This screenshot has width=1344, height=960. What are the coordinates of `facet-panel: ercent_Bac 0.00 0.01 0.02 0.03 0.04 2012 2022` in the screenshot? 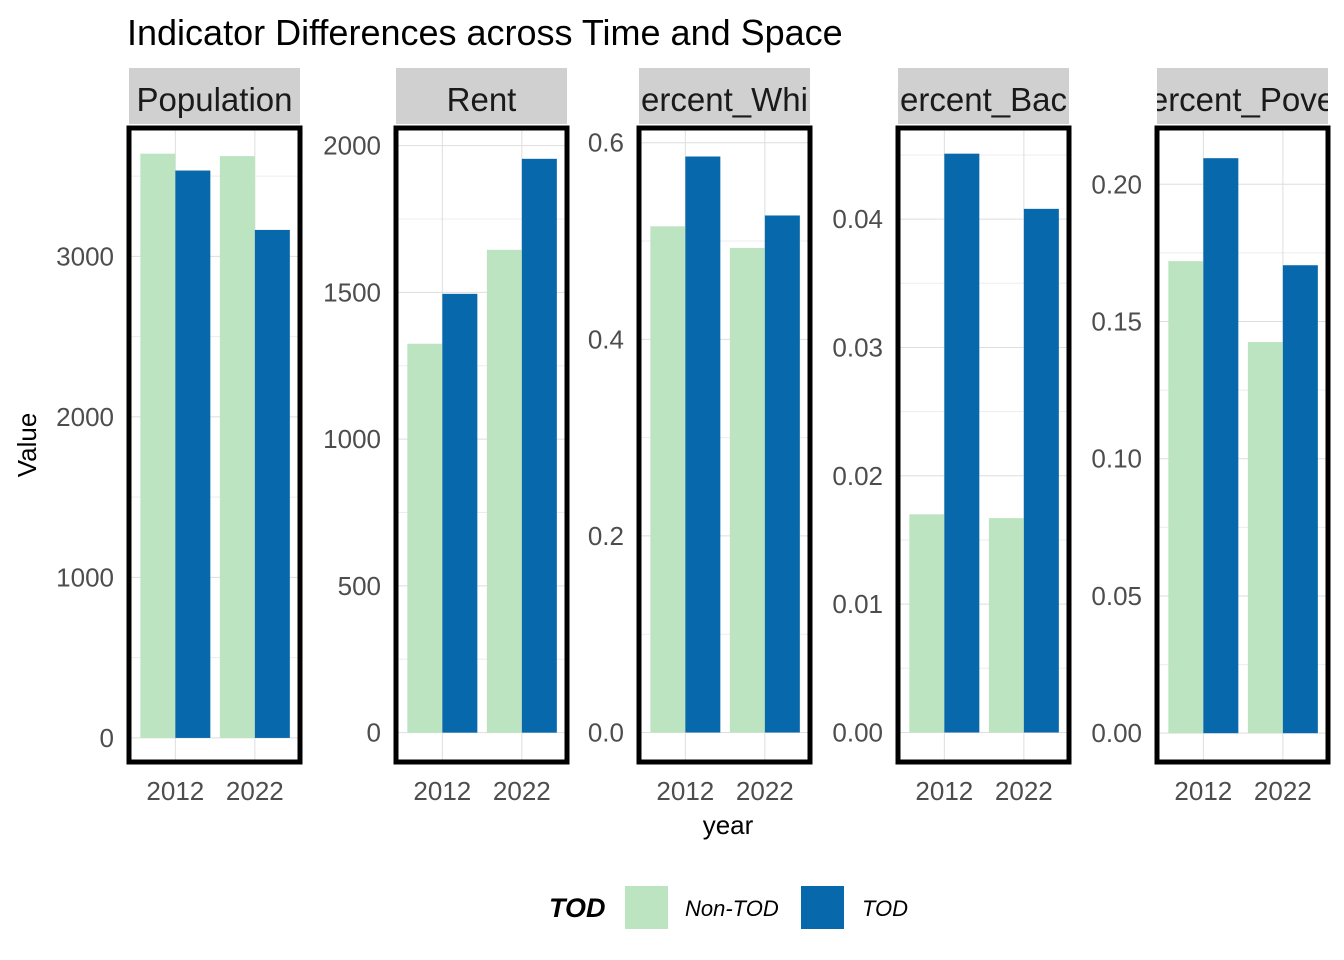 It's located at (952, 437).